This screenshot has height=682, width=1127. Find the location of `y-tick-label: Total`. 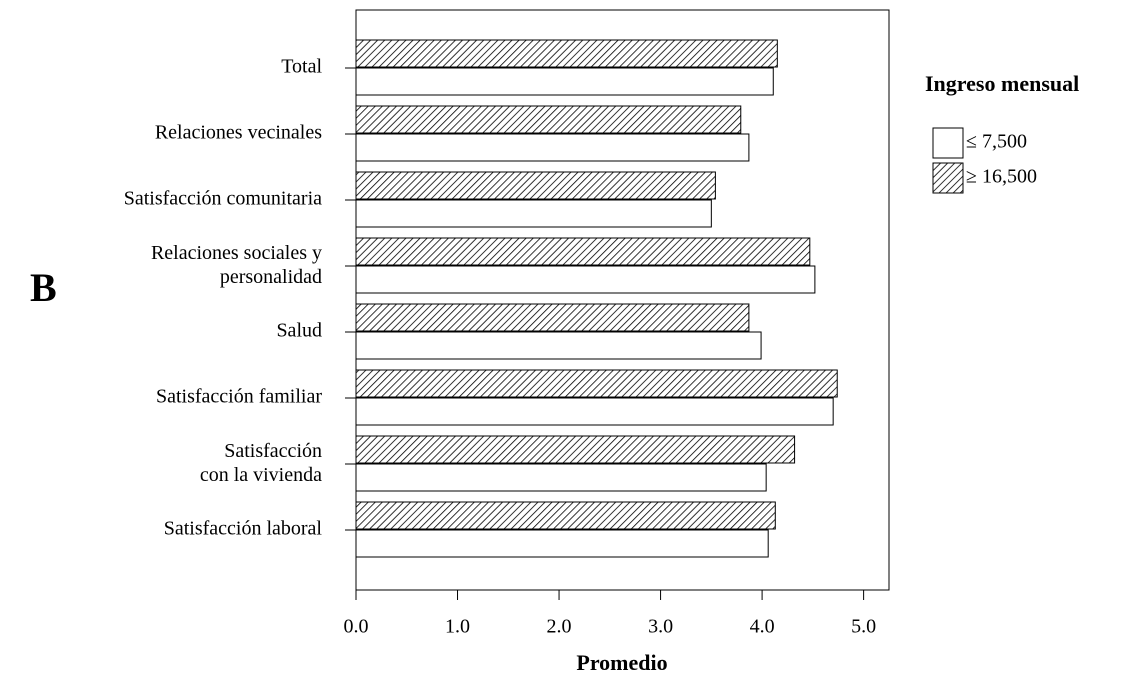

y-tick-label: Total is located at coordinates (301, 67).